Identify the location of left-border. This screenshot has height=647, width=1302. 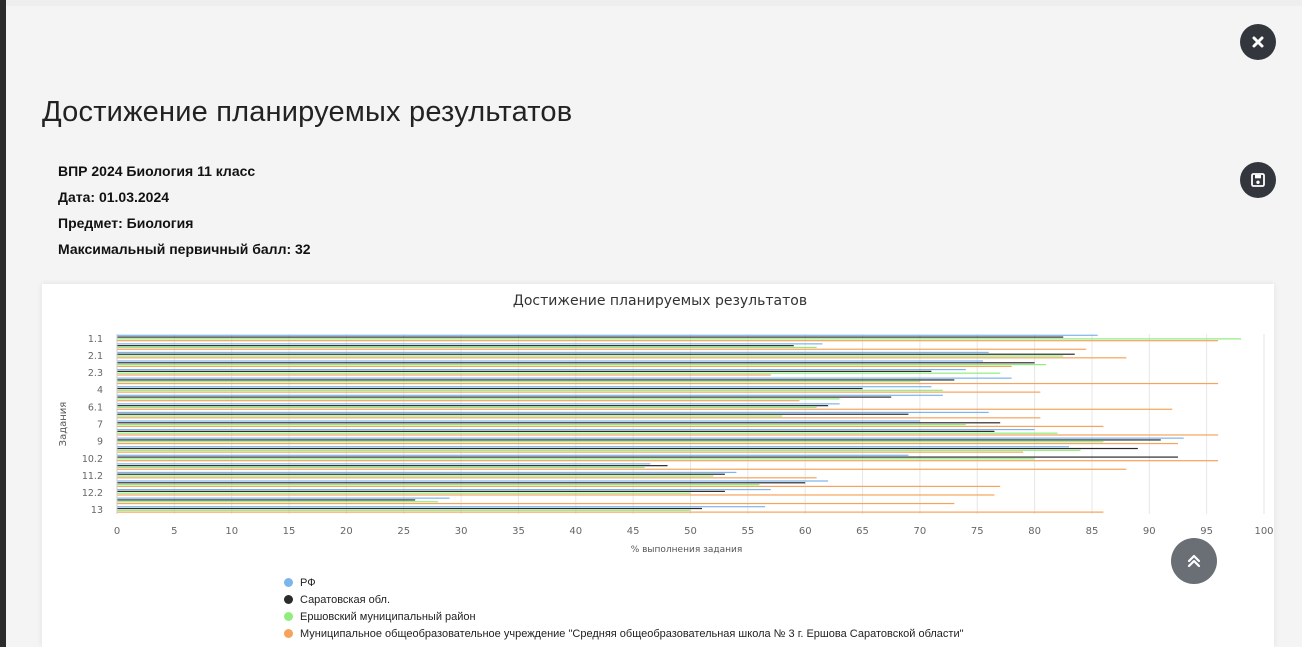
(3, 323).